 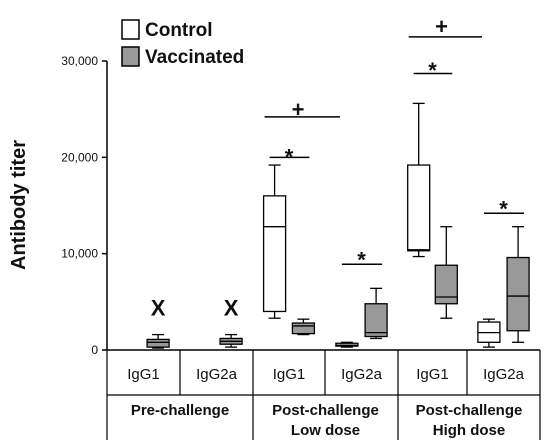 I want to click on group-label: Low dose, so click(x=325, y=430).